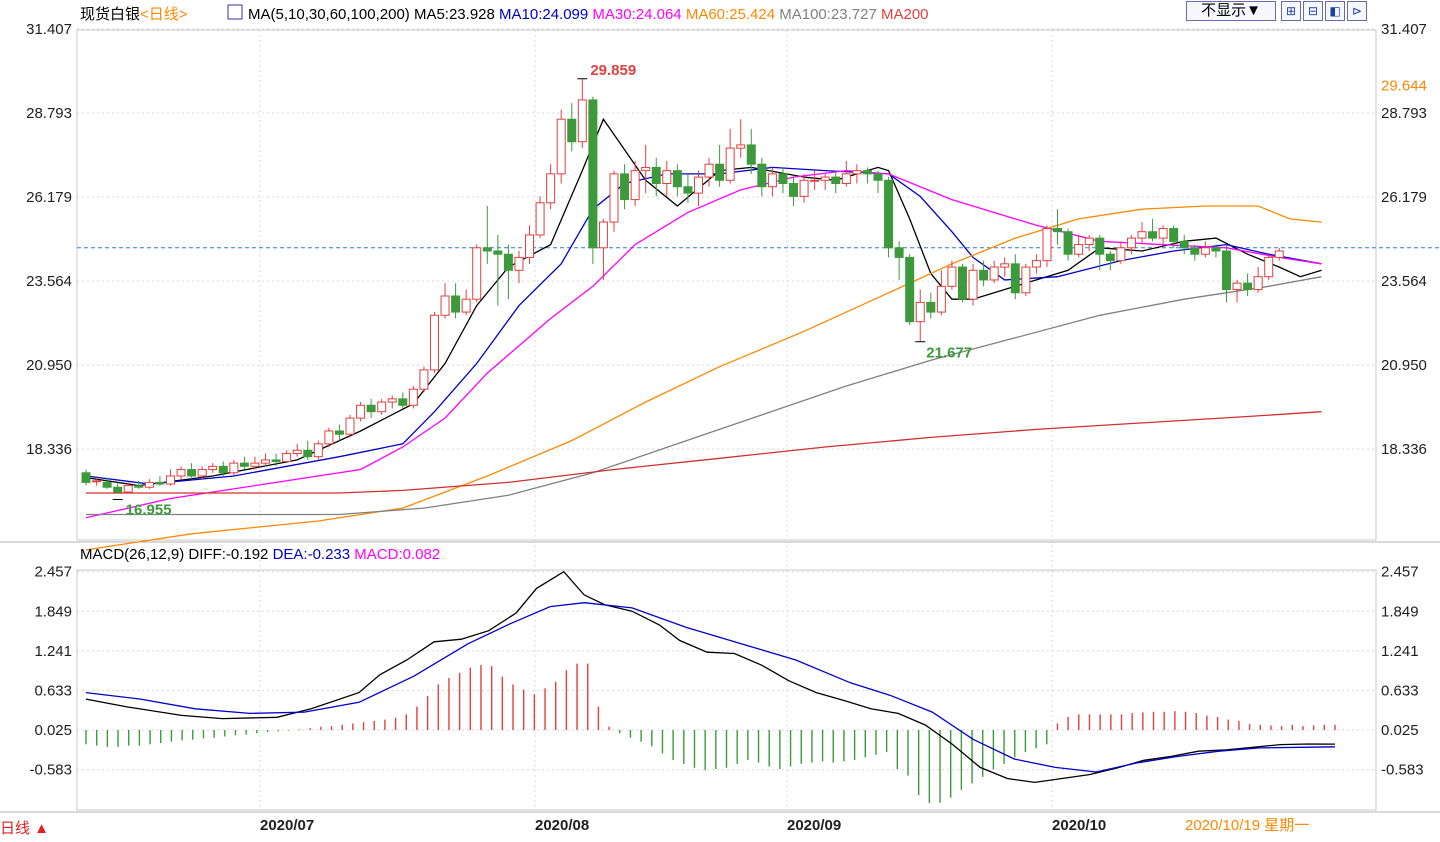 The height and width of the screenshot is (842, 1440). Describe the element at coordinates (331, 14) in the screenshot. I see `ma-params: MA(5,10,30,60,100,200)` at that location.